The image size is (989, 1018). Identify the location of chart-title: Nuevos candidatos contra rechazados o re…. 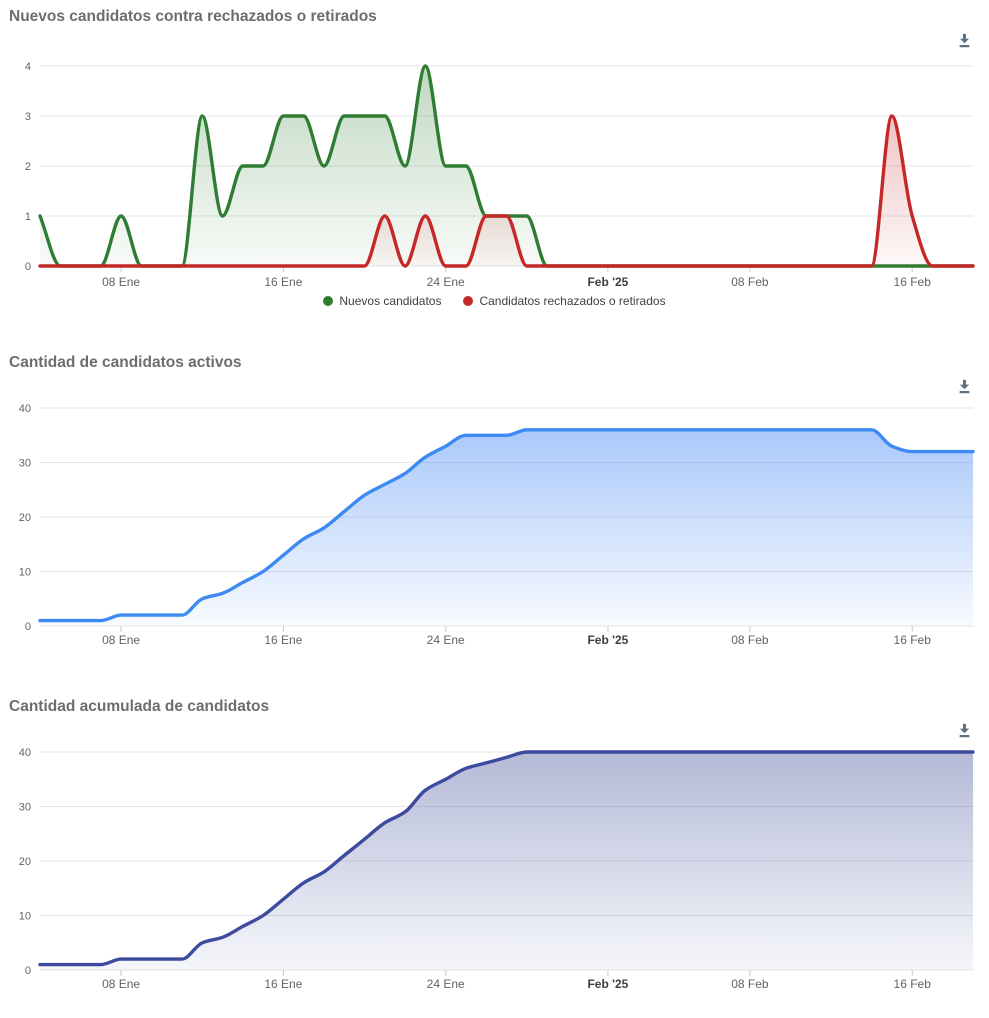
(193, 16).